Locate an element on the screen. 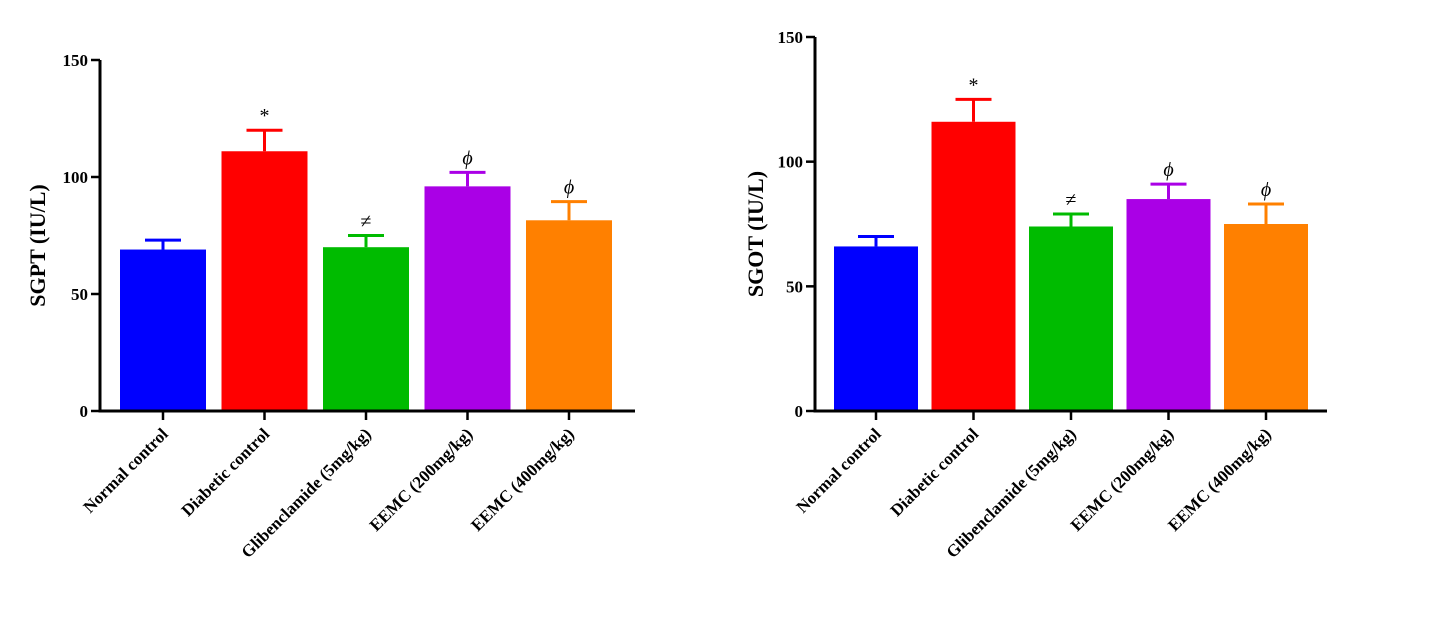  sgot-category-label-1: Diabetic control is located at coordinates (935, 472).